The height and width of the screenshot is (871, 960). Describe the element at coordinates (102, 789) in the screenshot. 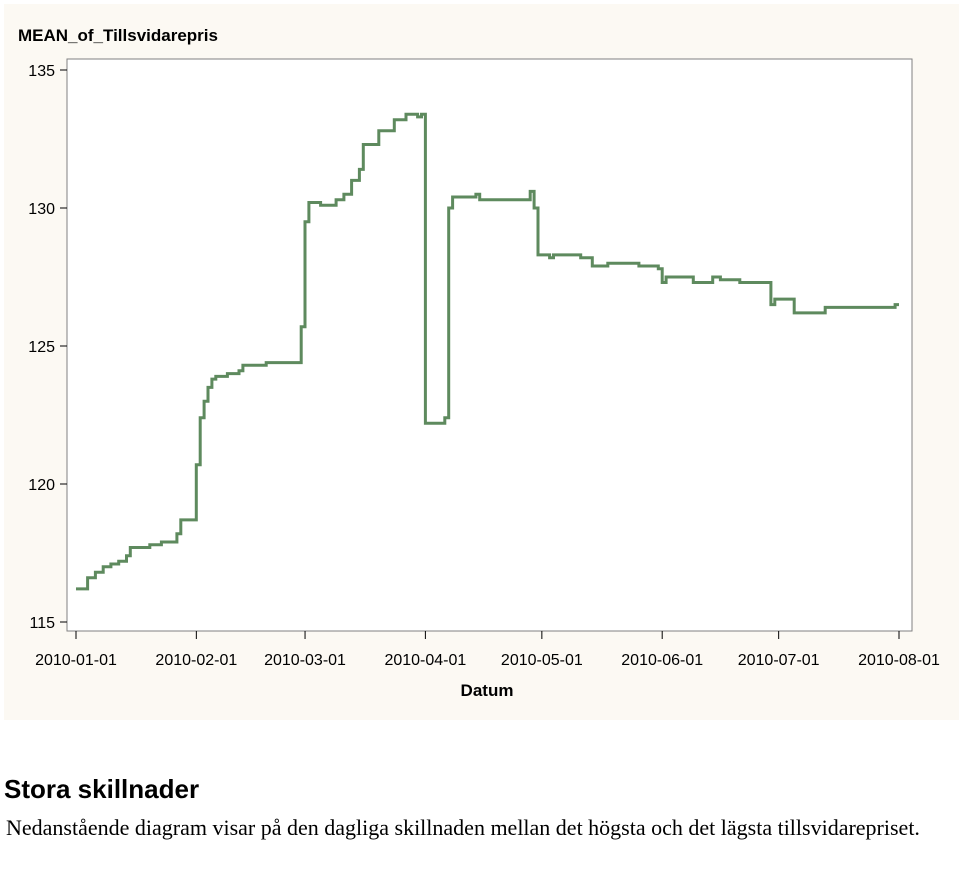

I see `section-heading: Stora skillnader` at that location.